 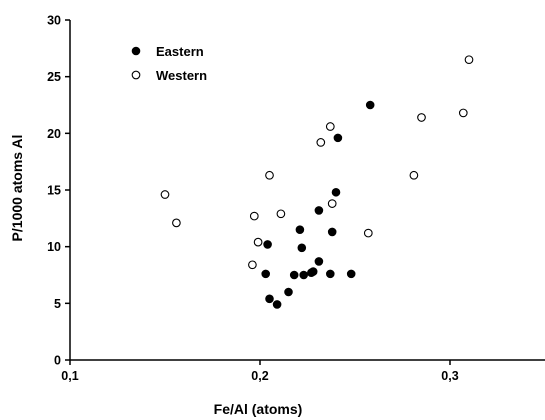 I want to click on y-tick-label: 30, so click(x=54, y=21).